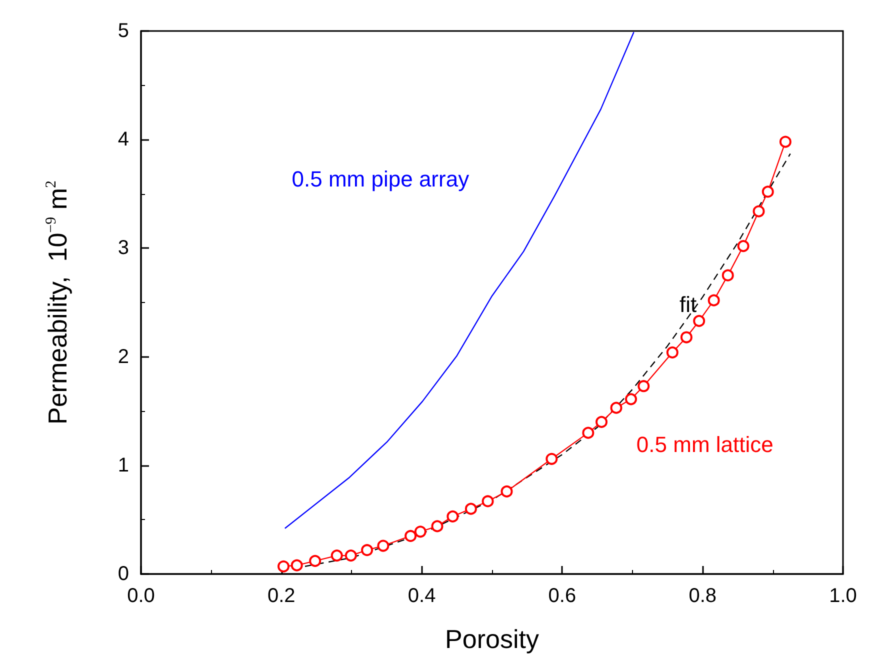 The width and height of the screenshot is (875, 672). Describe the element at coordinates (123, 248) in the screenshot. I see `y-tick-label: 3` at that location.